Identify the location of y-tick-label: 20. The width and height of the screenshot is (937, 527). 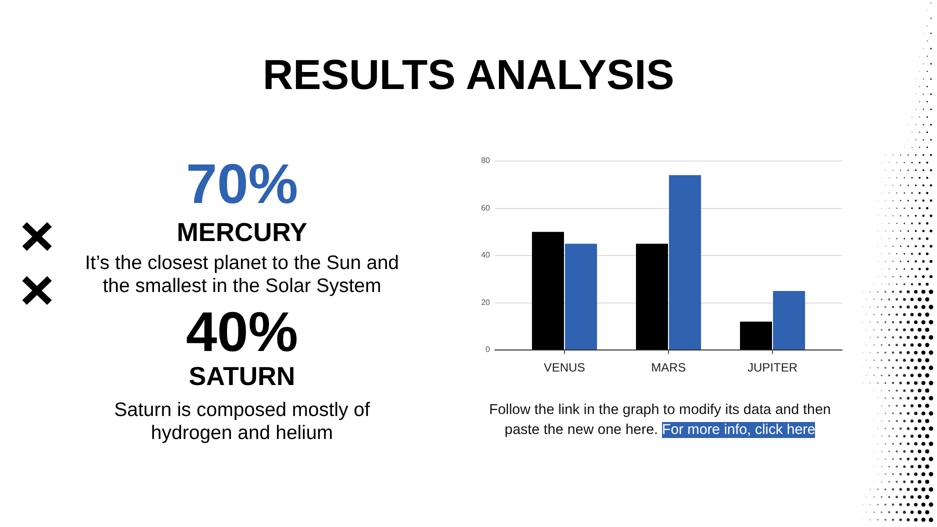
(486, 302).